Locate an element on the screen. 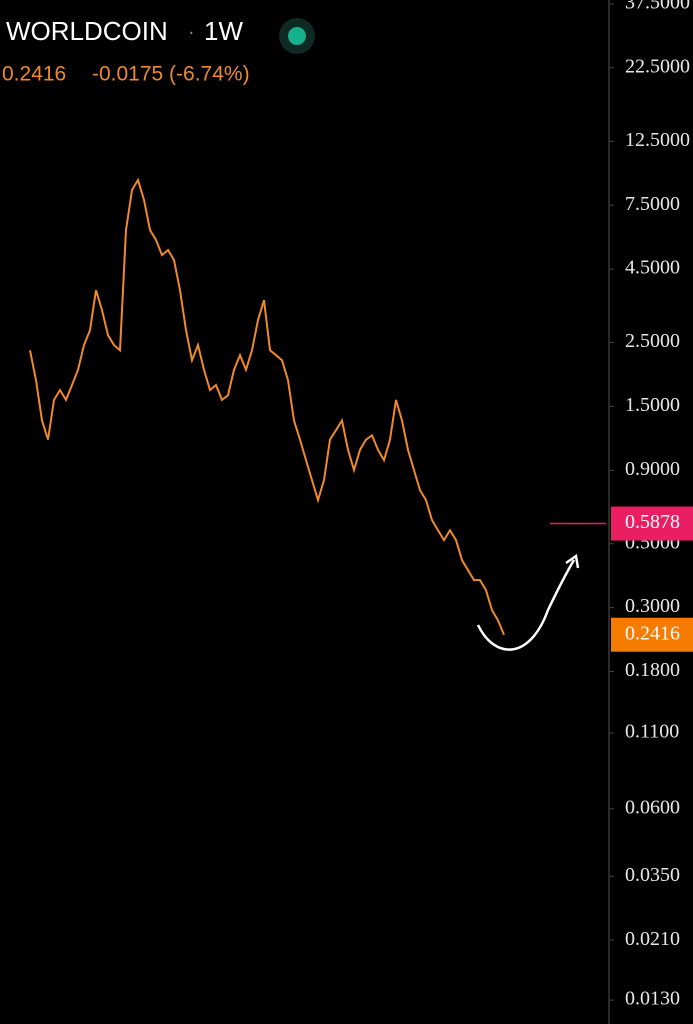  y-tick-label: 2.5000 is located at coordinates (652, 341).